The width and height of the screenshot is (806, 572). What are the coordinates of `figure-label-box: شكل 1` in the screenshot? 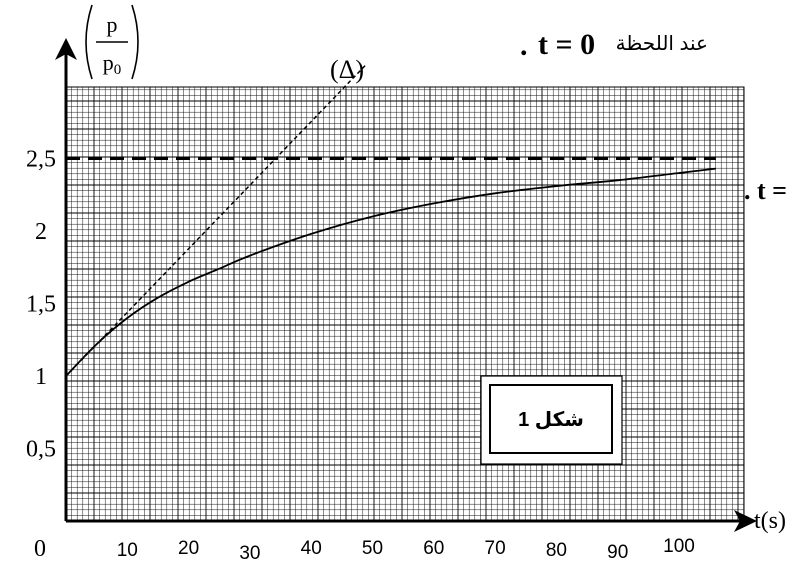 It's located at (551, 420).